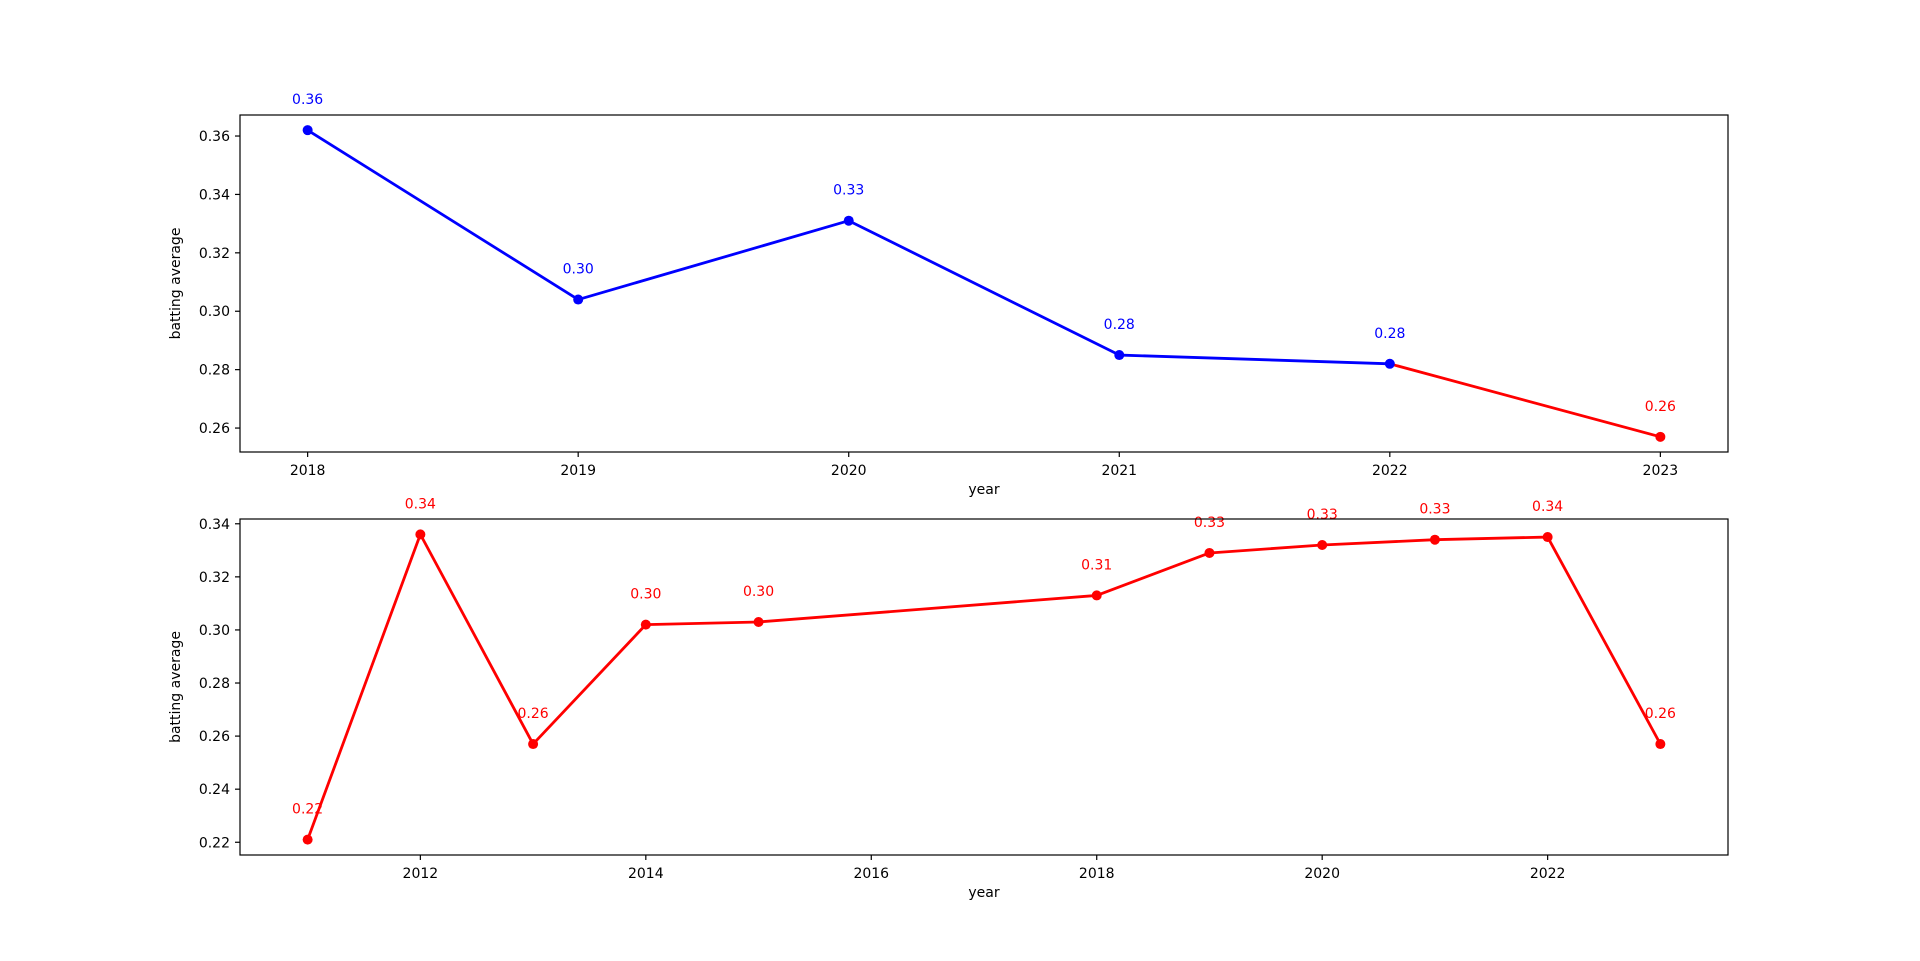 Image resolution: width=1920 pixels, height=961 pixels. What do you see at coordinates (849, 247) in the screenshot?
I see `series-line-main-blue-series` at bounding box center [849, 247].